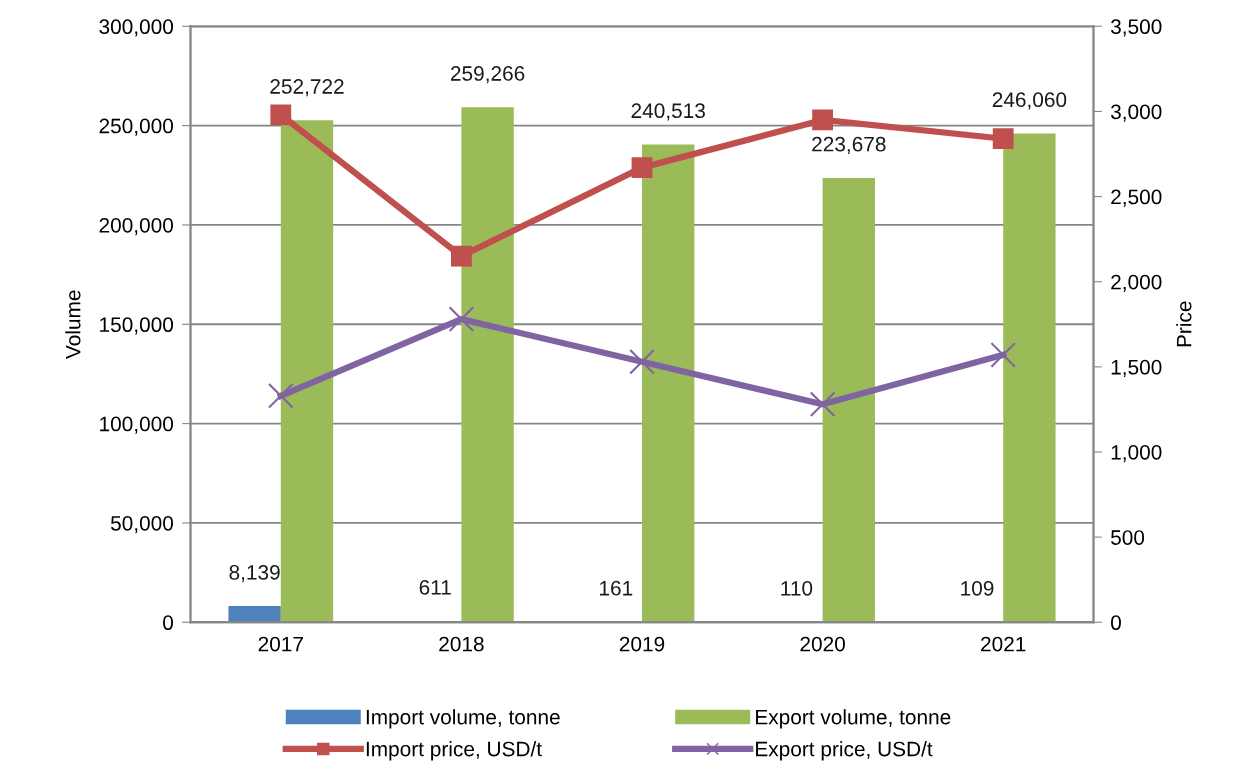 The image size is (1237, 773). I want to click on data-label: 259,266, so click(487, 75).